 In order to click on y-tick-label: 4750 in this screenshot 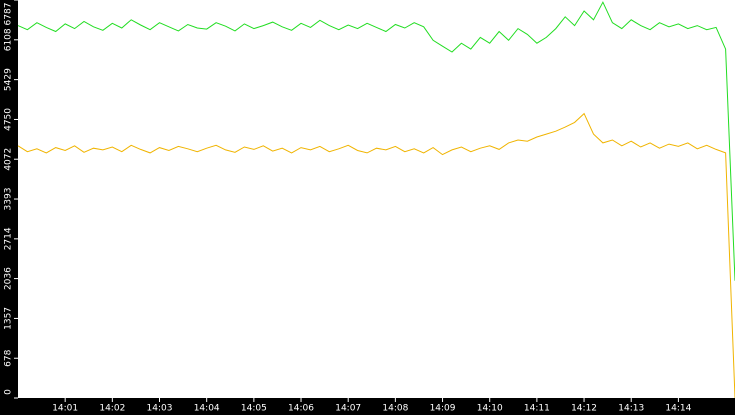, I will do `click(9, 119)`.